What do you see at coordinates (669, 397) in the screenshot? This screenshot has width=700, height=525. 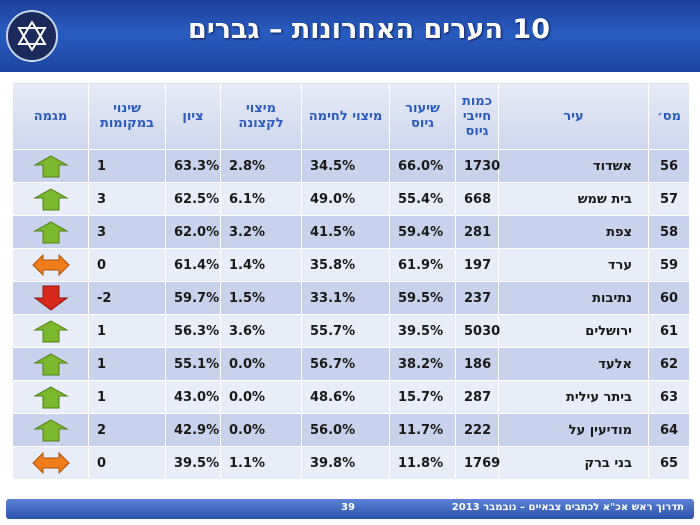 I see `row-number: 63` at bounding box center [669, 397].